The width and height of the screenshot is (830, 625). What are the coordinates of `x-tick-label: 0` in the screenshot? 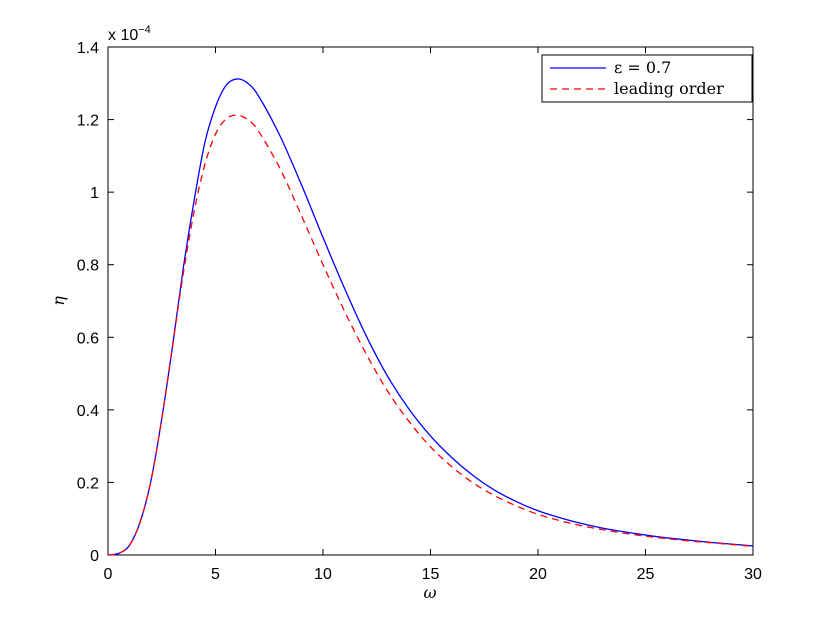 It's located at (108, 574).